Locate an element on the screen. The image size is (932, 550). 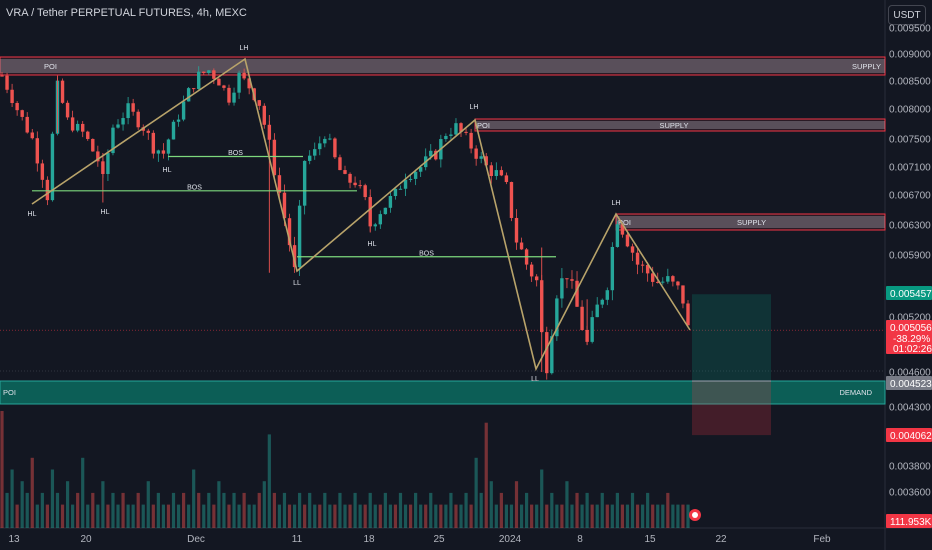
time-tick-label: 18 is located at coordinates (369, 539).